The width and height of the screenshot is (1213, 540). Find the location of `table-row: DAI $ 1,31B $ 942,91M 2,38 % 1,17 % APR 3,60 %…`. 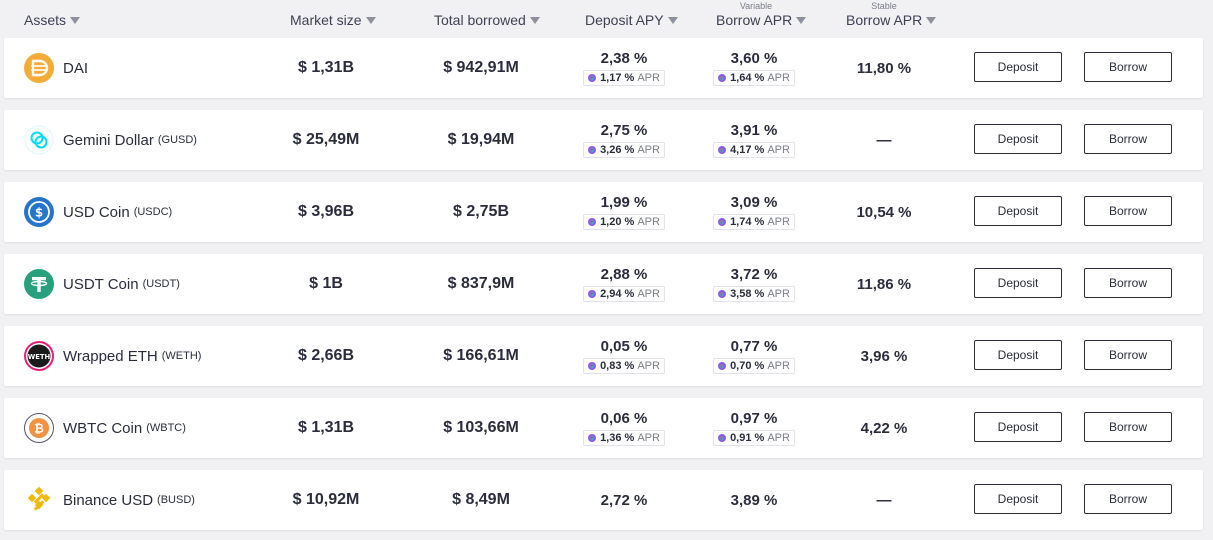

table-row: DAI $ 1,31B $ 942,91M 2,38 % 1,17 % APR 3,60 %… is located at coordinates (603, 68).